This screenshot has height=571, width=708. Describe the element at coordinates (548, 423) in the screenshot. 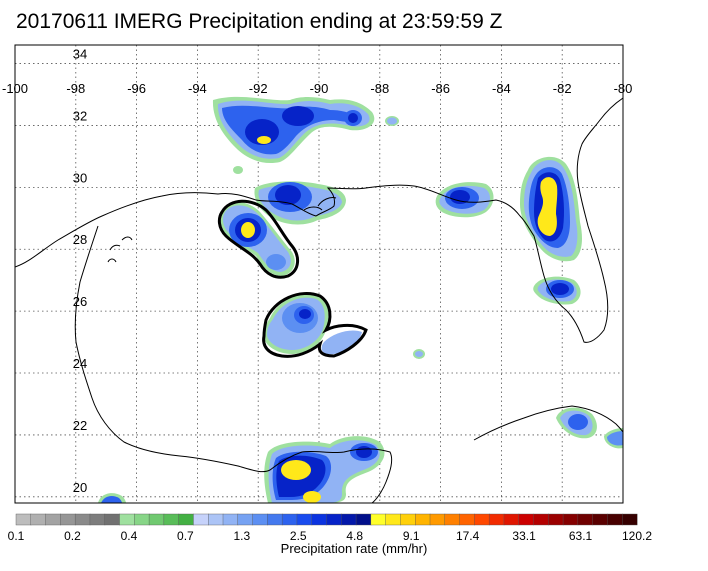

I see `coastline-cuba` at that location.